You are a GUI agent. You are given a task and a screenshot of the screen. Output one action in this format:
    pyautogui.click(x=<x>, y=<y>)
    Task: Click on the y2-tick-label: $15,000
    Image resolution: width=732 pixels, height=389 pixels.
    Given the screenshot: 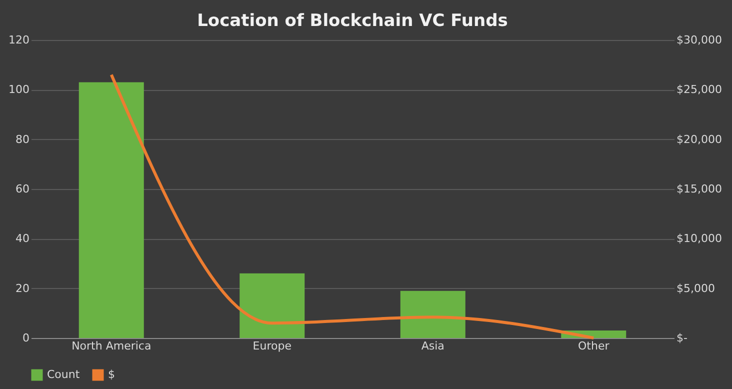 What is the action you would take?
    pyautogui.click(x=699, y=189)
    